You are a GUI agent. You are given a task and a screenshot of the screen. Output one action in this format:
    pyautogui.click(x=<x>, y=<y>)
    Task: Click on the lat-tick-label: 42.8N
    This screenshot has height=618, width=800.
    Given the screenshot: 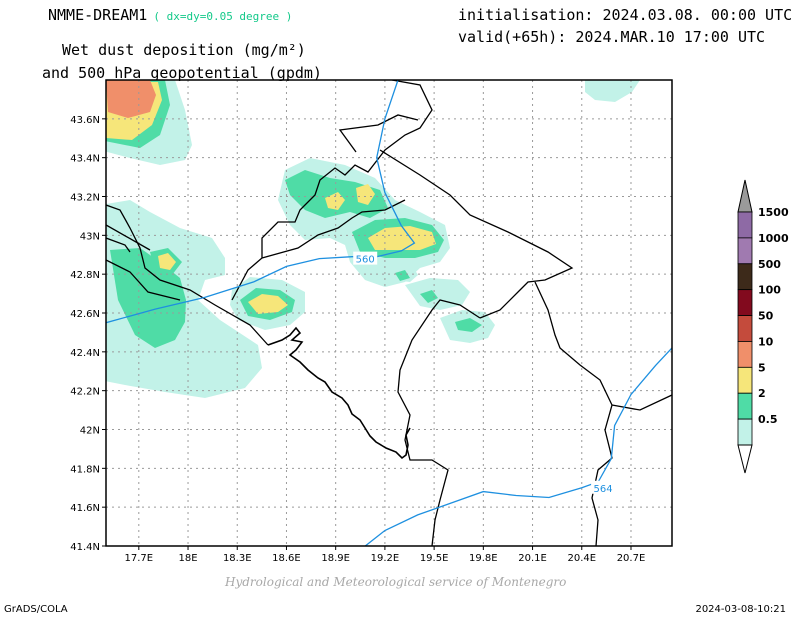 What is the action you would take?
    pyautogui.click(x=85, y=275)
    